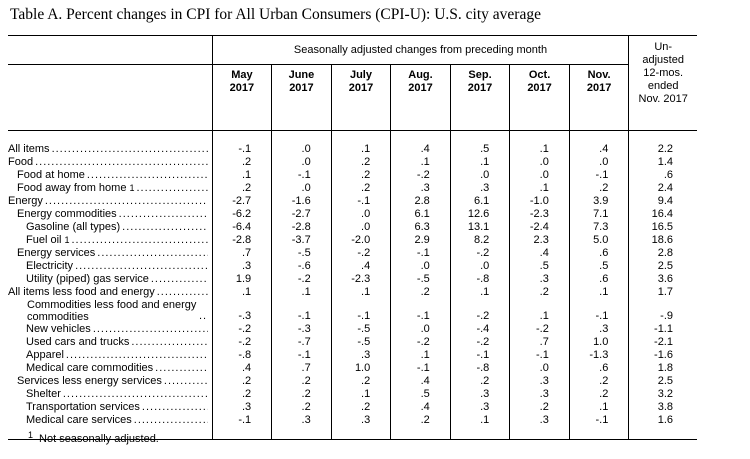 The height and width of the screenshot is (459, 750). Describe the element at coordinates (242, 228) in the screenshot. I see `value-cell: -6.4` at that location.